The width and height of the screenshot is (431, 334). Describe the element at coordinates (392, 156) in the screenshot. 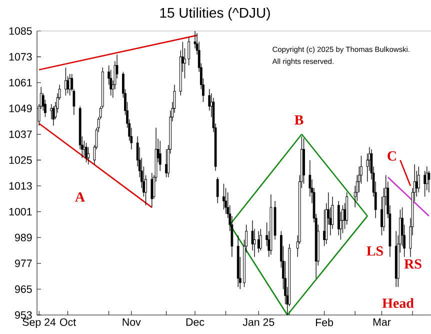

I see `annotation: C` at that location.